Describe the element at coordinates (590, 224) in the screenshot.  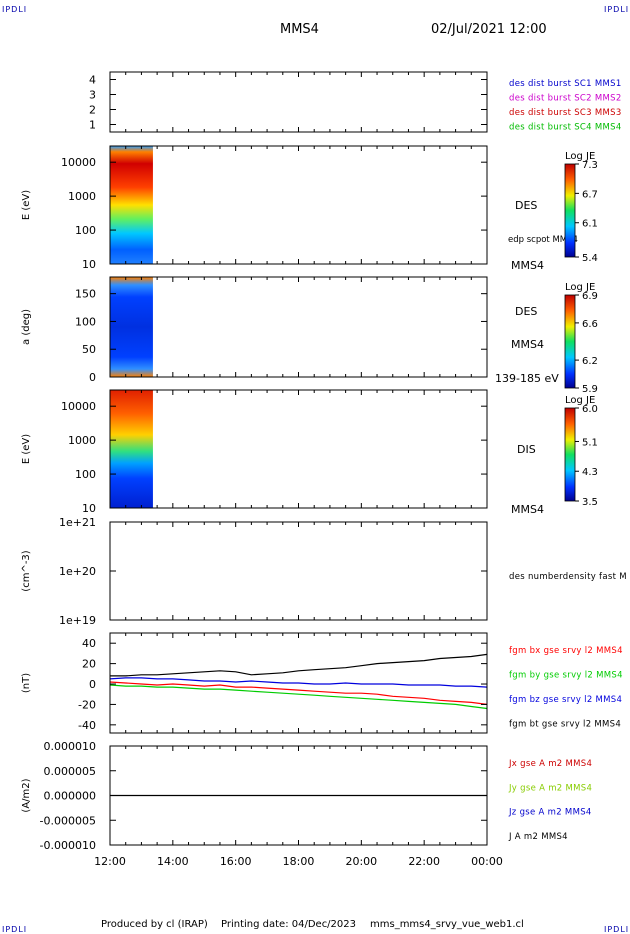
I see `des-energy-colorbar-tick-label: 6.1` at that location.